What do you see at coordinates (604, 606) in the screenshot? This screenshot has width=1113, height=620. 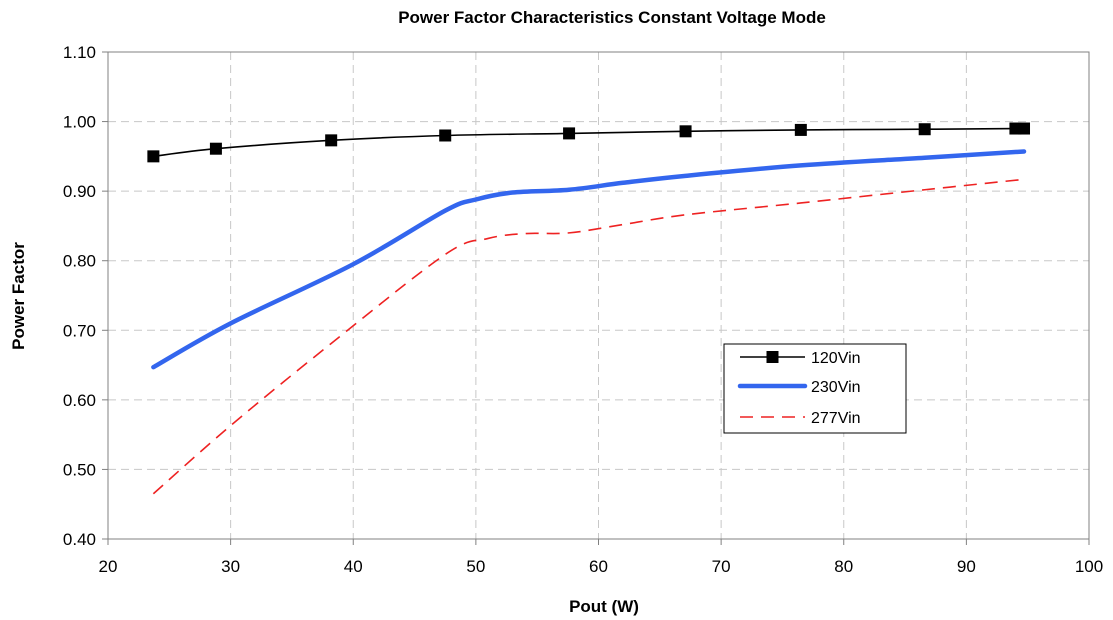 I see `x-axis-title: Pout (W)` at bounding box center [604, 606].